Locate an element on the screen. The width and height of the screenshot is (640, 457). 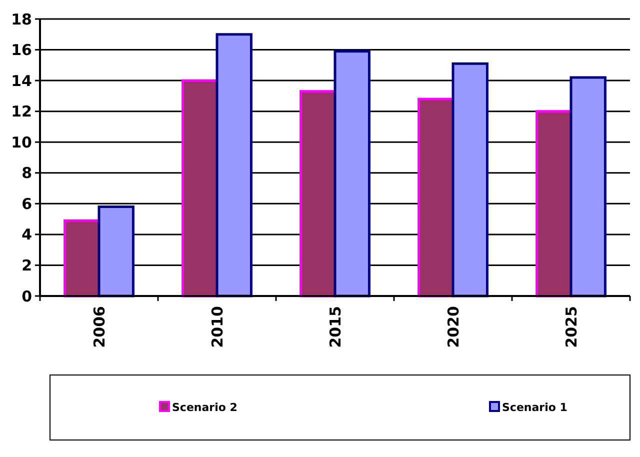
x-tick-label: 2010 is located at coordinates (217, 327).